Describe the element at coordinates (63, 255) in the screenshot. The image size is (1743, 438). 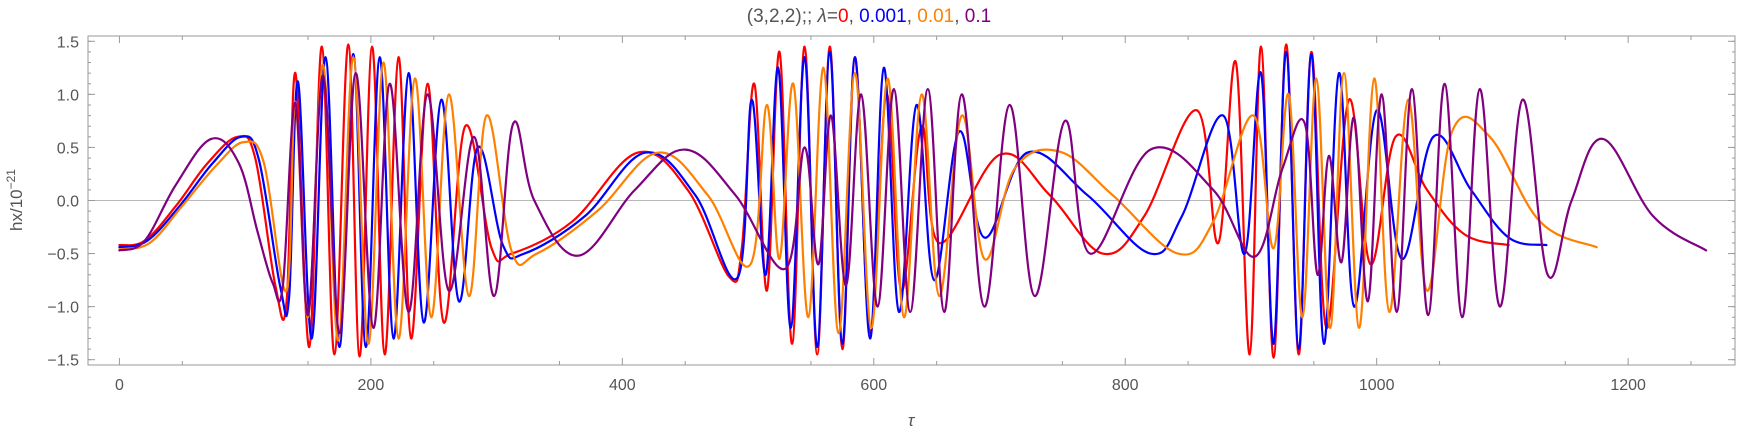
I see `y-tick-label-2: −0.5` at that location.